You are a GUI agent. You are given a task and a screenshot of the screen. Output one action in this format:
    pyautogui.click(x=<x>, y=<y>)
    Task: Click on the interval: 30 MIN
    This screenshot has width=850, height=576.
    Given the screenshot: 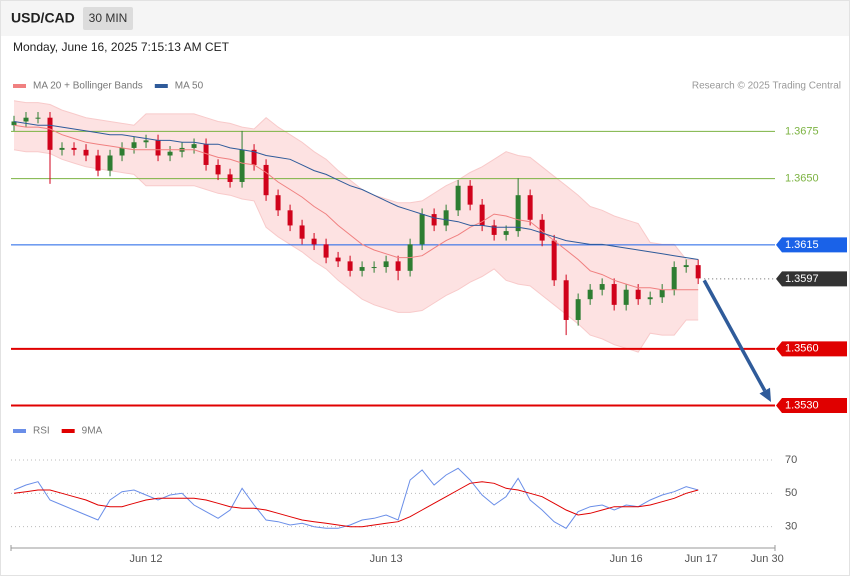 What is the action you would take?
    pyautogui.click(x=108, y=18)
    